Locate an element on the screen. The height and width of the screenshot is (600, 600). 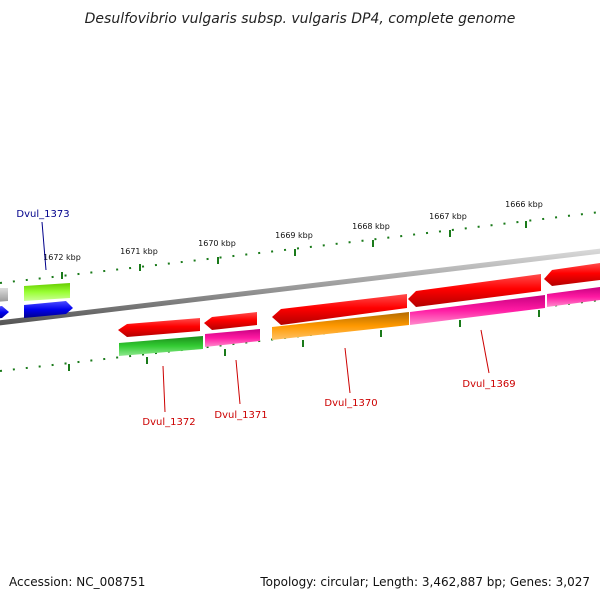
cds-arrow-lime is located at coordinates (47, 292).